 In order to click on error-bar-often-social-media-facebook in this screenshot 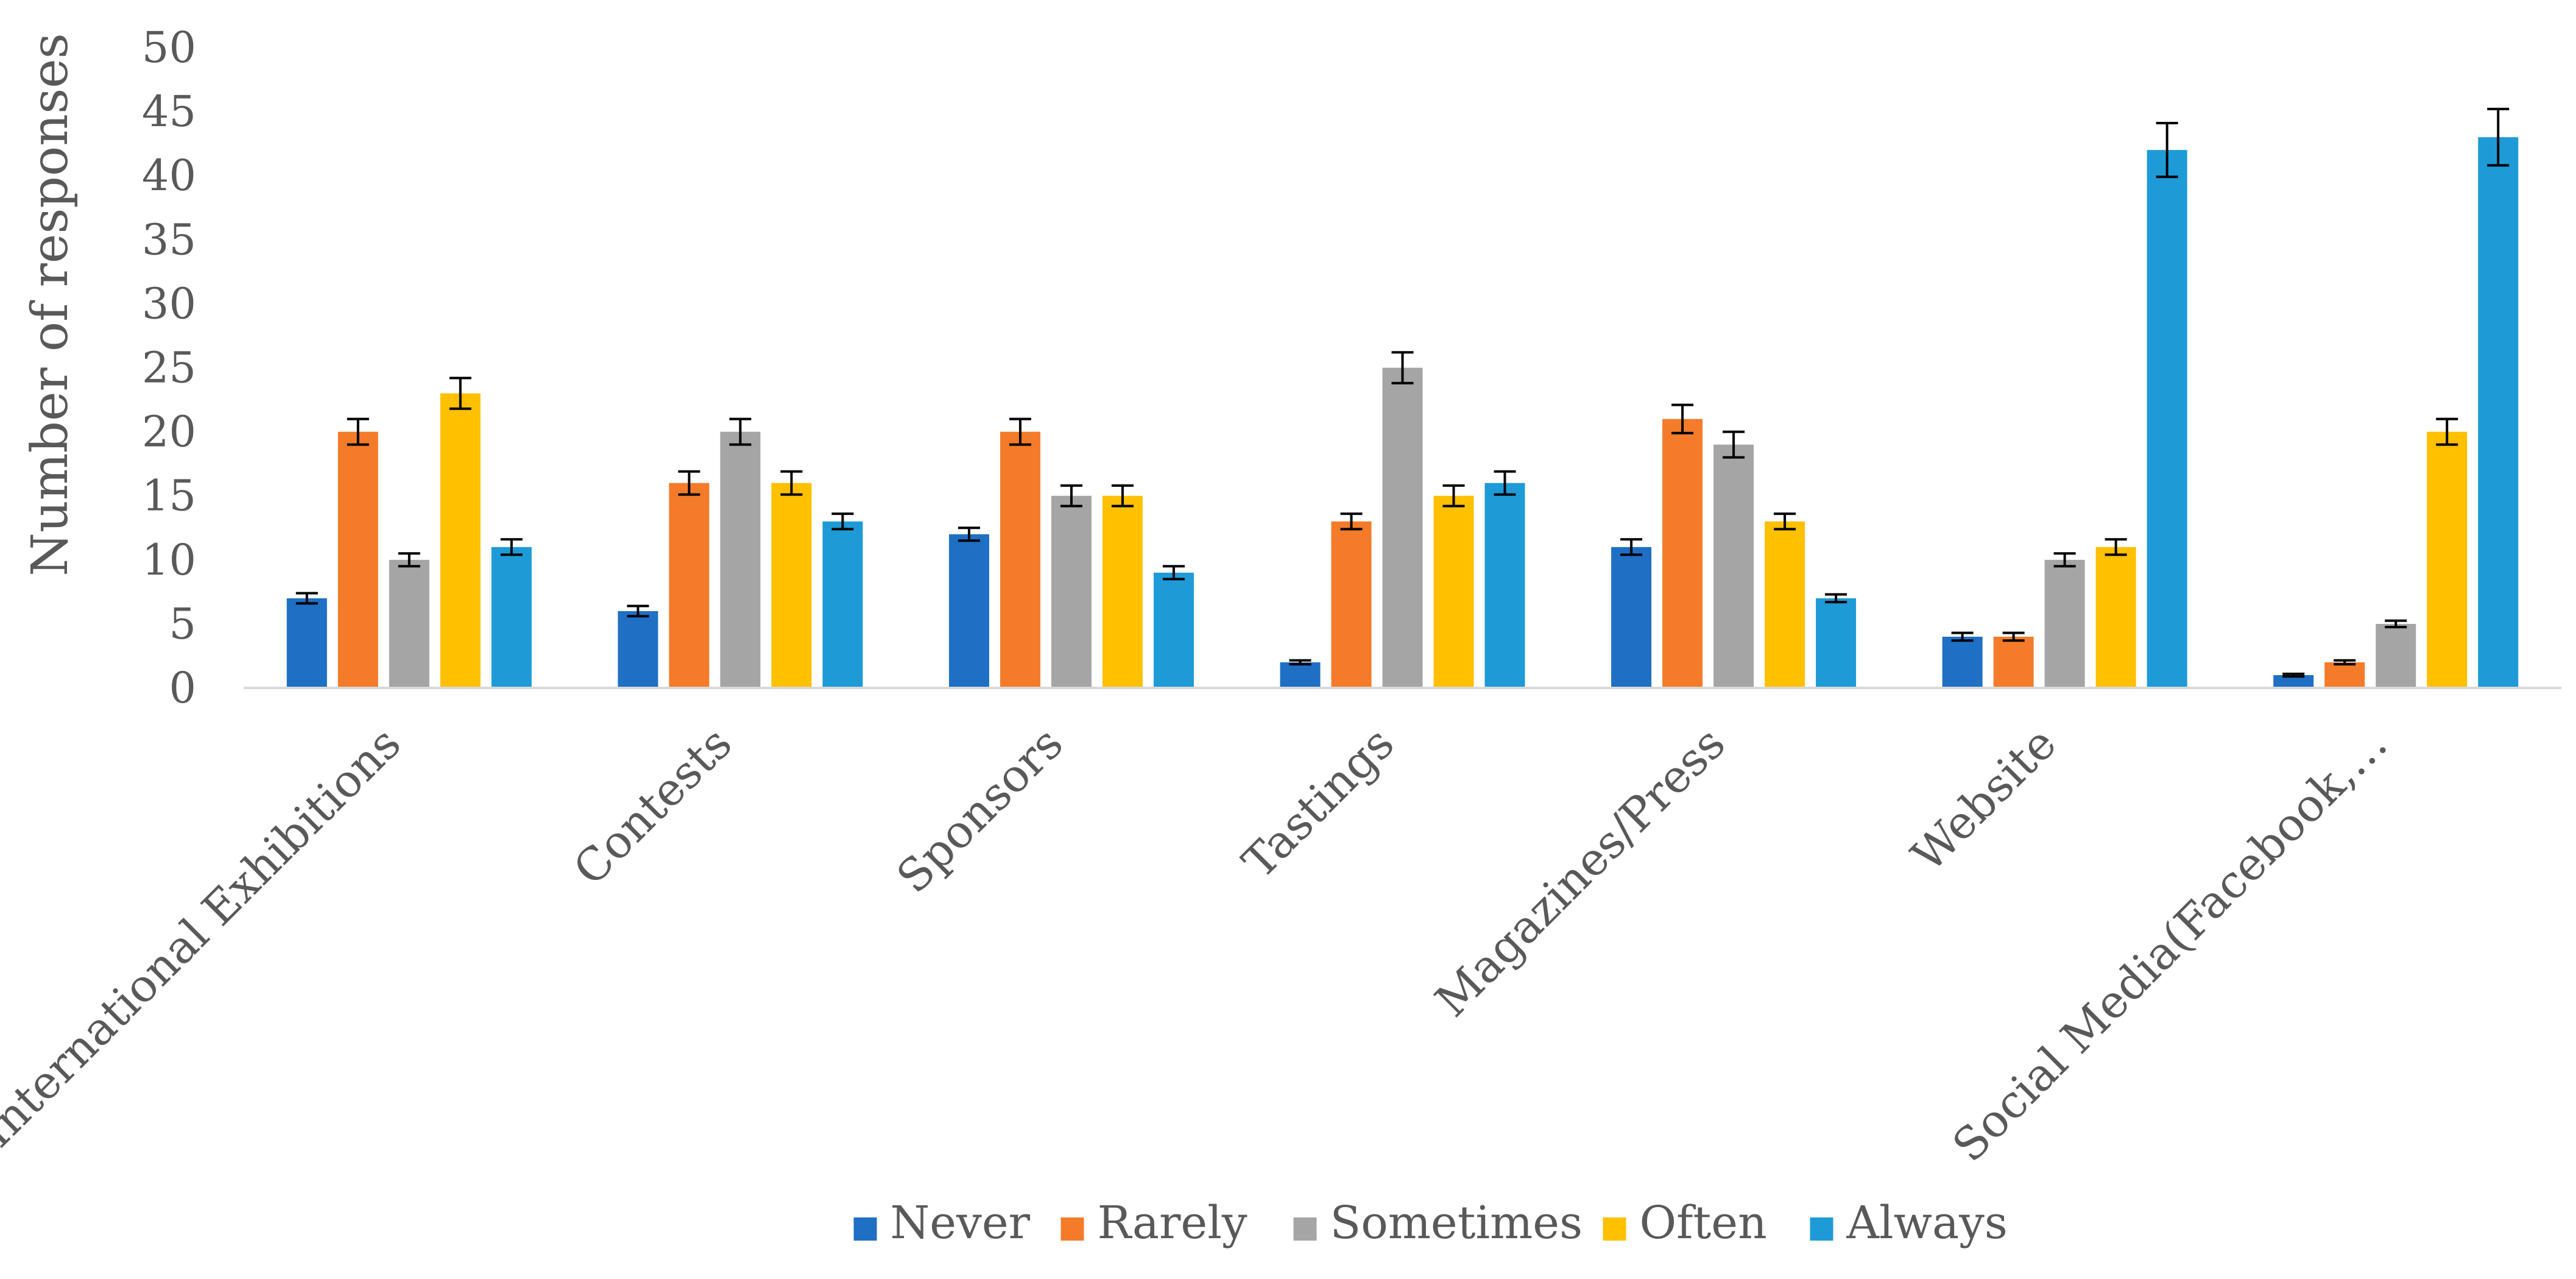, I will do `click(2447, 432)`.